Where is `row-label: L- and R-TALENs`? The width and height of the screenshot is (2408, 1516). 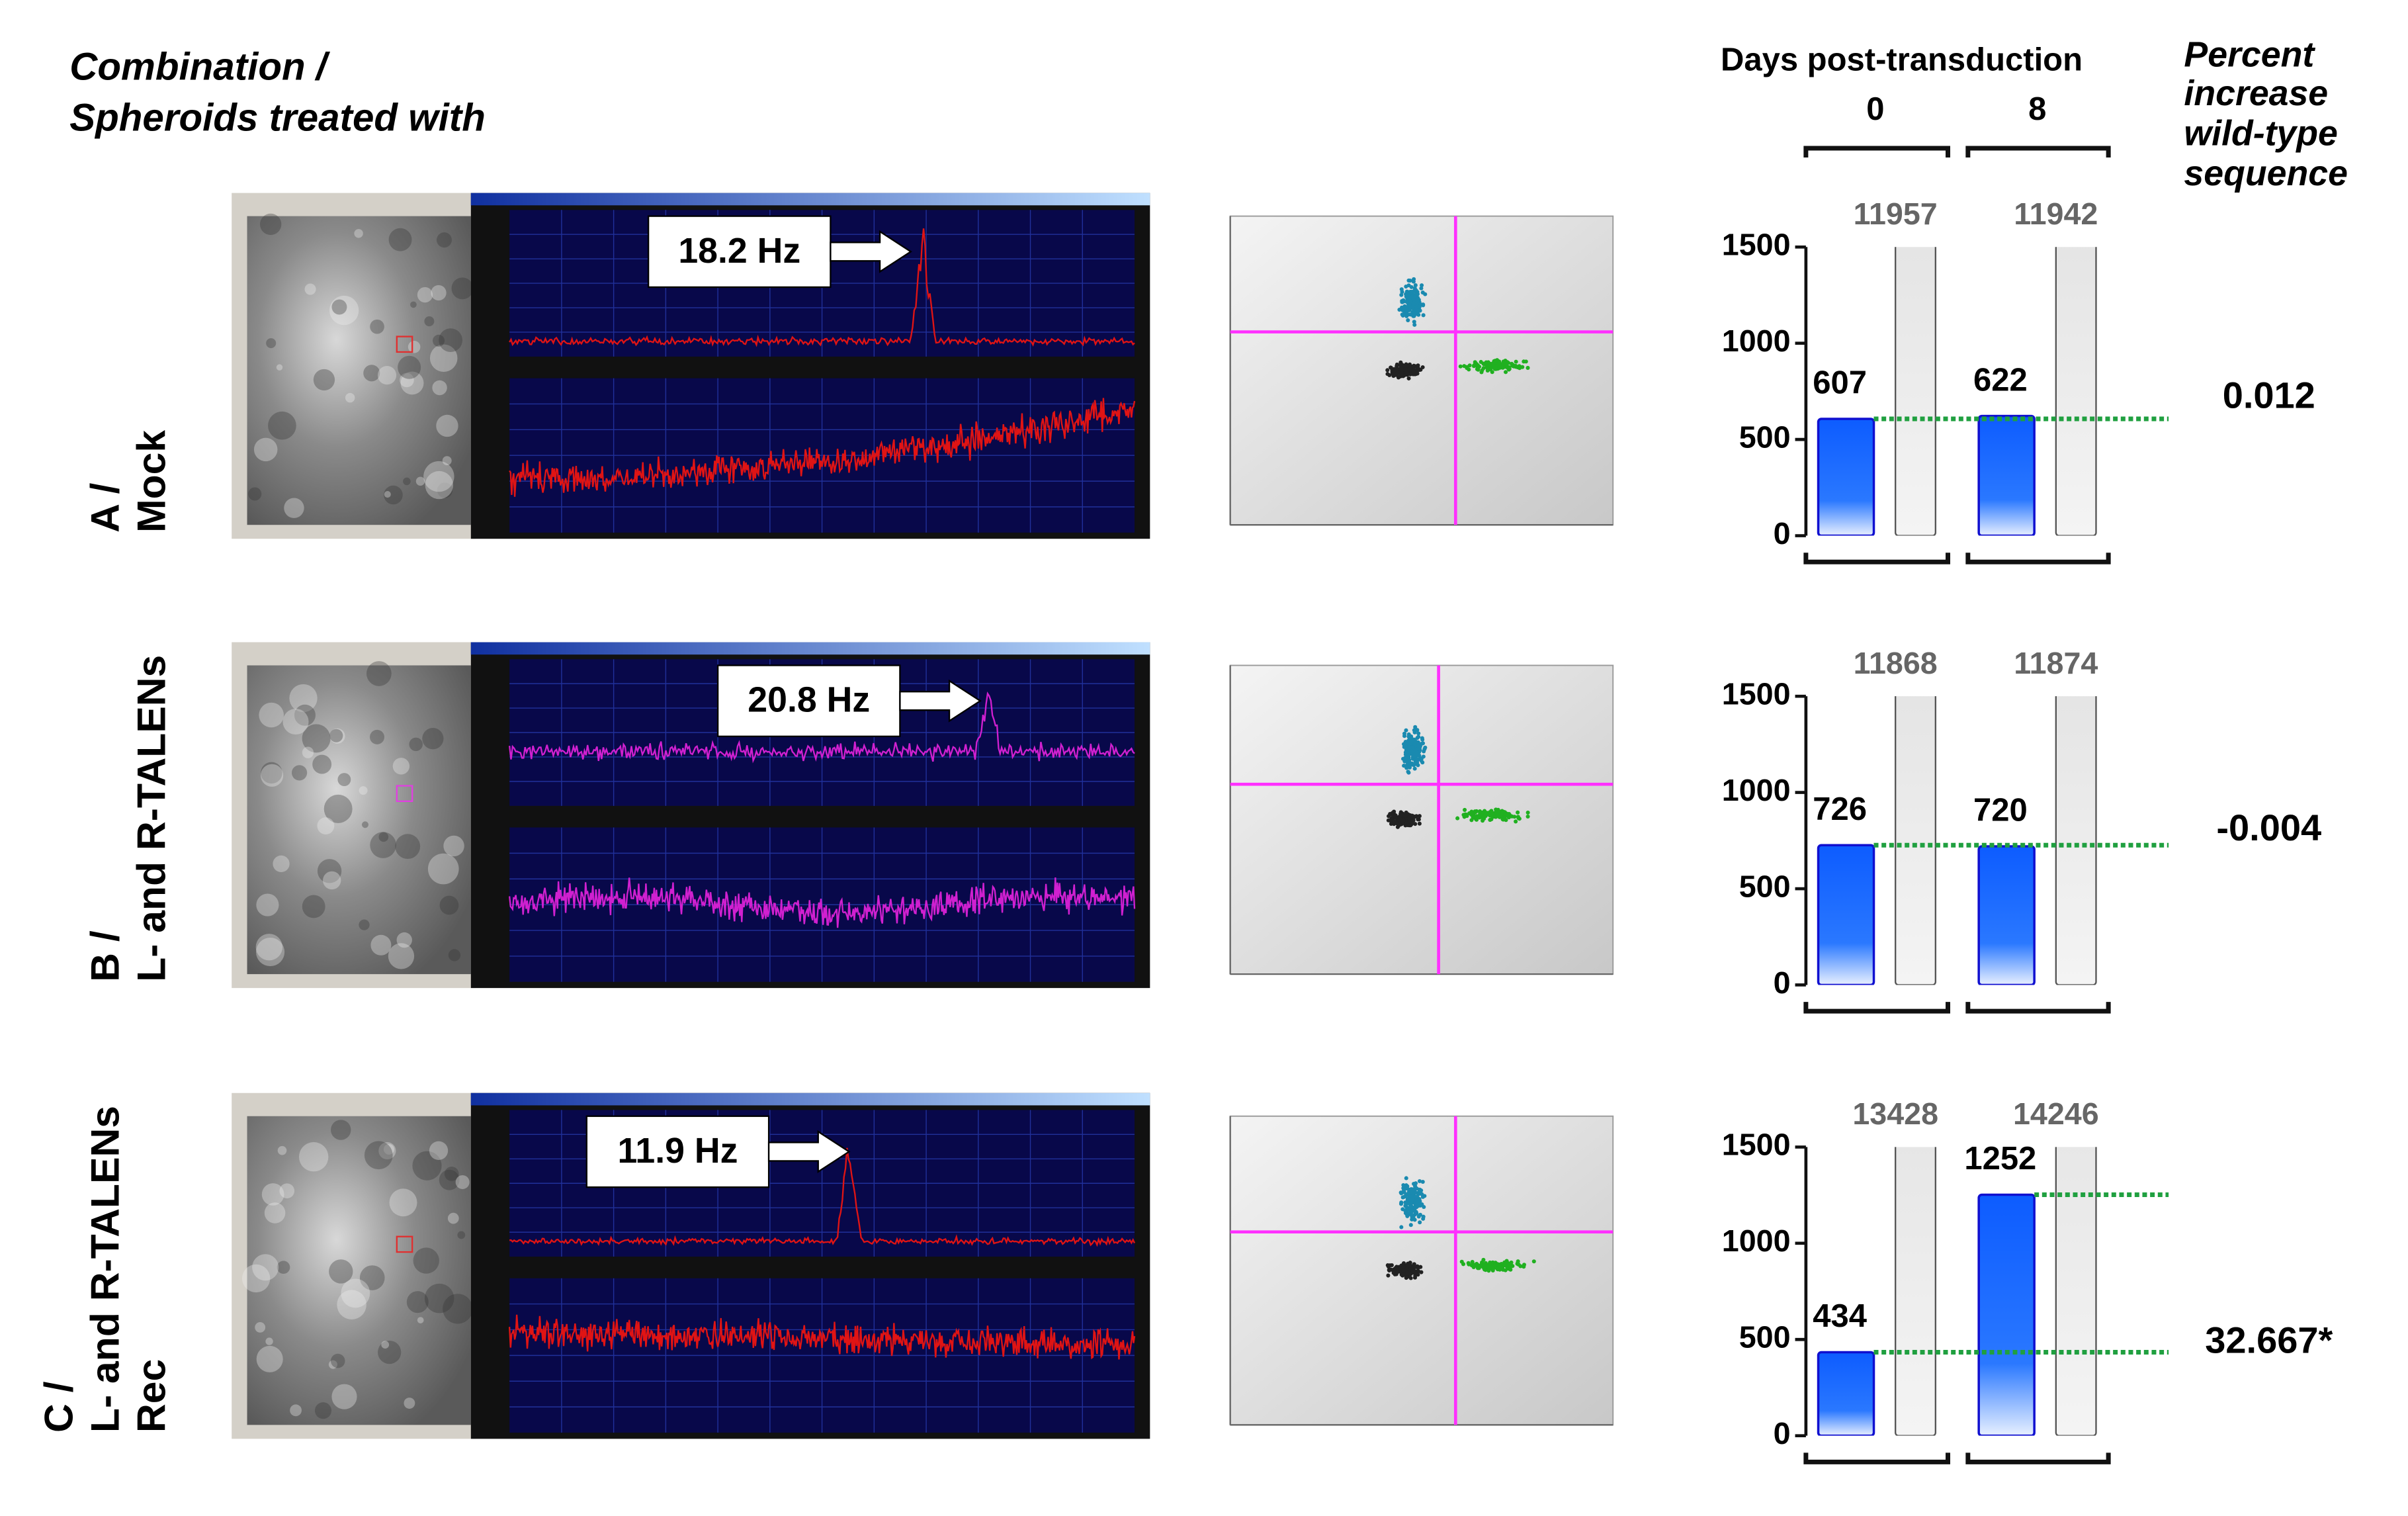 row-label: L- and R-TALENs is located at coordinates (151, 818).